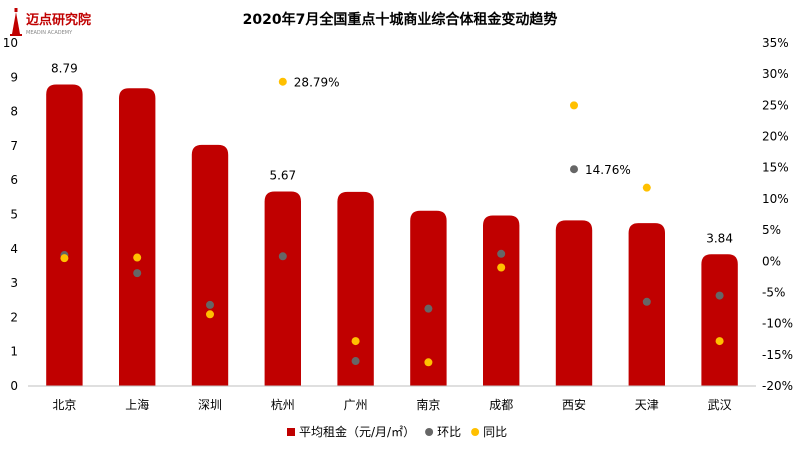 The width and height of the screenshot is (800, 449). Describe the element at coordinates (775, 105) in the screenshot. I see `right-tick-label: 25%` at that location.